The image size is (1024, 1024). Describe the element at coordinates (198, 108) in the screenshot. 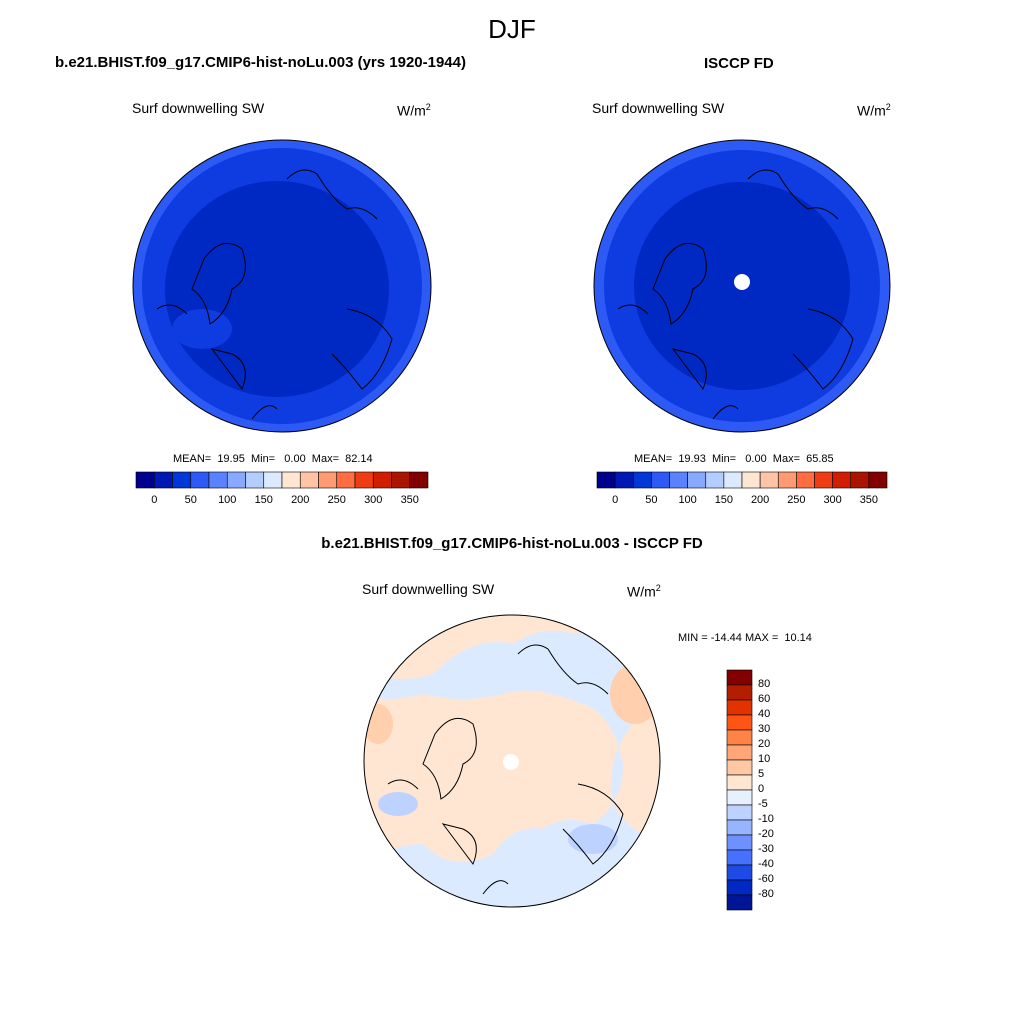

I see `model-variable-label: Surf downwelling SW` at that location.